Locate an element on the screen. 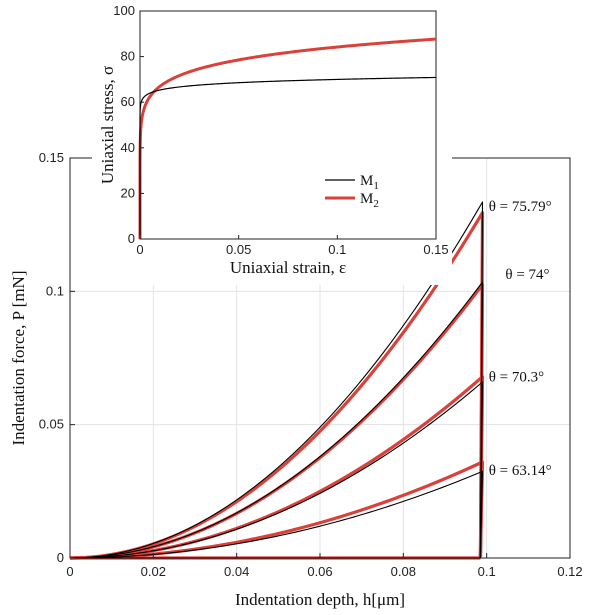 The image size is (591, 615). main-angle-label: θ = 74° is located at coordinates (527, 275).